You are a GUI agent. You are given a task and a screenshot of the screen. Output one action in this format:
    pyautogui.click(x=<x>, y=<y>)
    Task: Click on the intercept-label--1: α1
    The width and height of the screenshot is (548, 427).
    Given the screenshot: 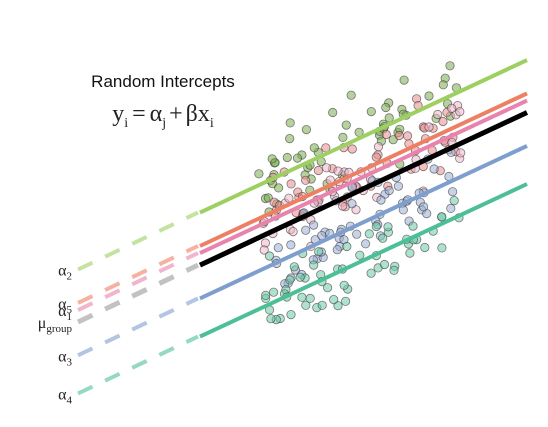 What is the action you would take?
    pyautogui.click(x=65, y=313)
    